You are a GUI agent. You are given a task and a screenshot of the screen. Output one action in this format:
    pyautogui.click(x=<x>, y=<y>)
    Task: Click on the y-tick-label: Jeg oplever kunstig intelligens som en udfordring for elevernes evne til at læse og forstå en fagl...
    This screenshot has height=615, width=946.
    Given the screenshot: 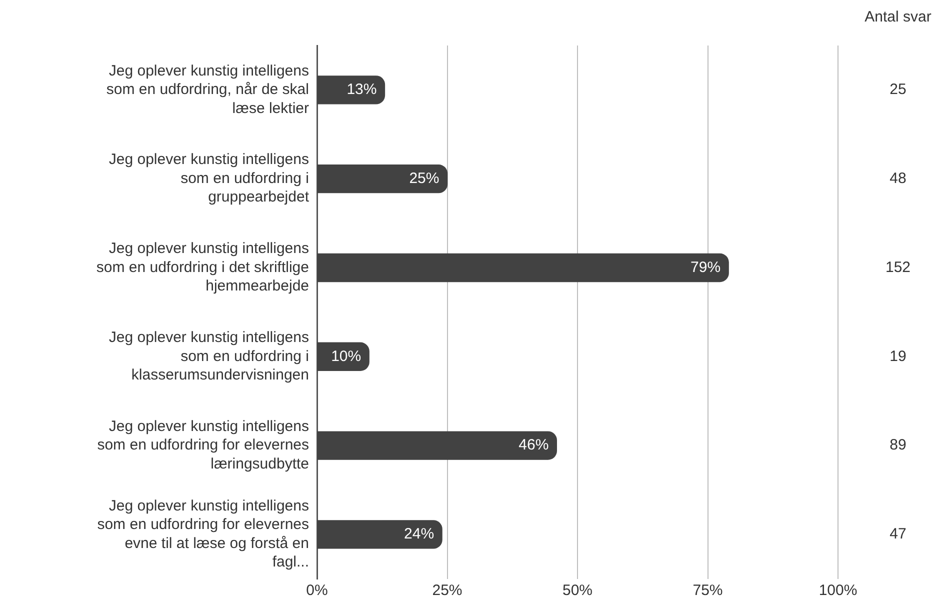 What is the action you would take?
    pyautogui.click(x=203, y=534)
    